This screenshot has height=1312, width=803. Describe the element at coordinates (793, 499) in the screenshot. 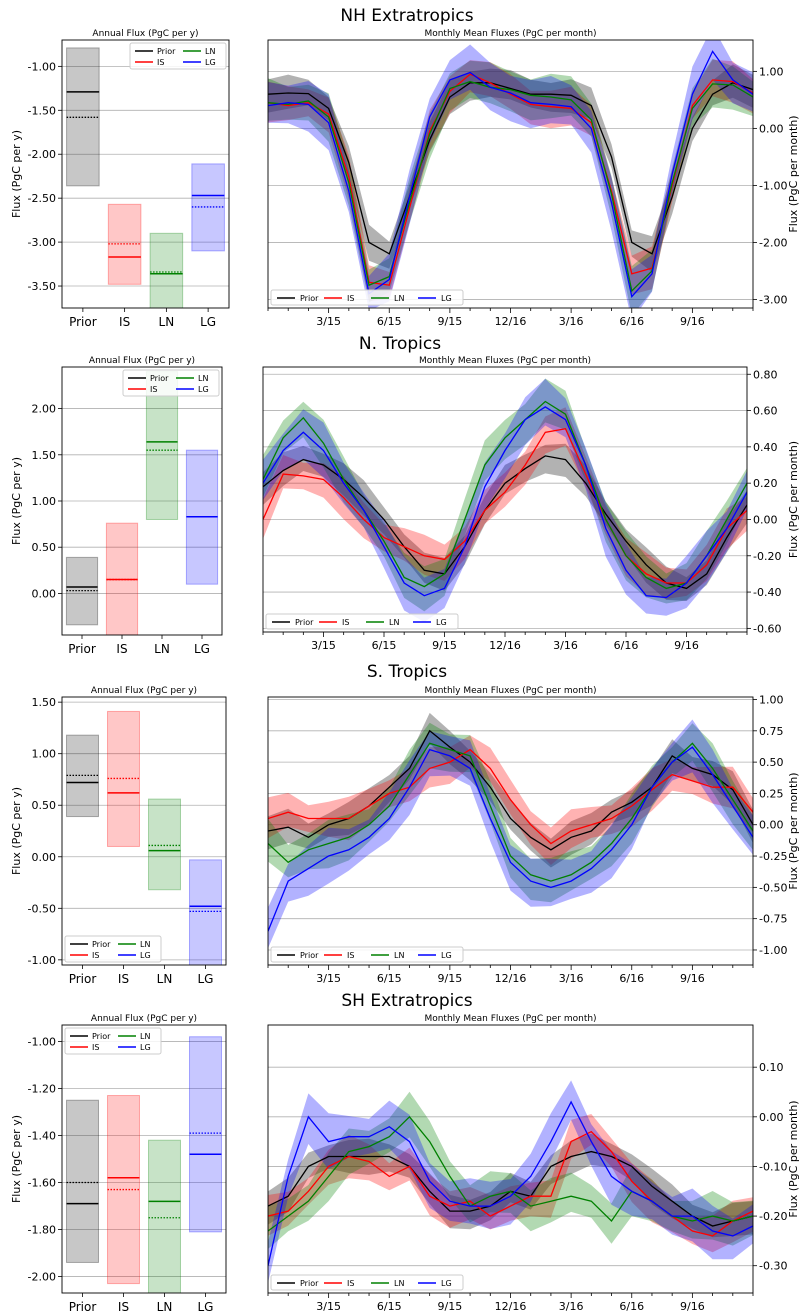

I see `monthly-ylabel: Flux (PgC per month)` at that location.